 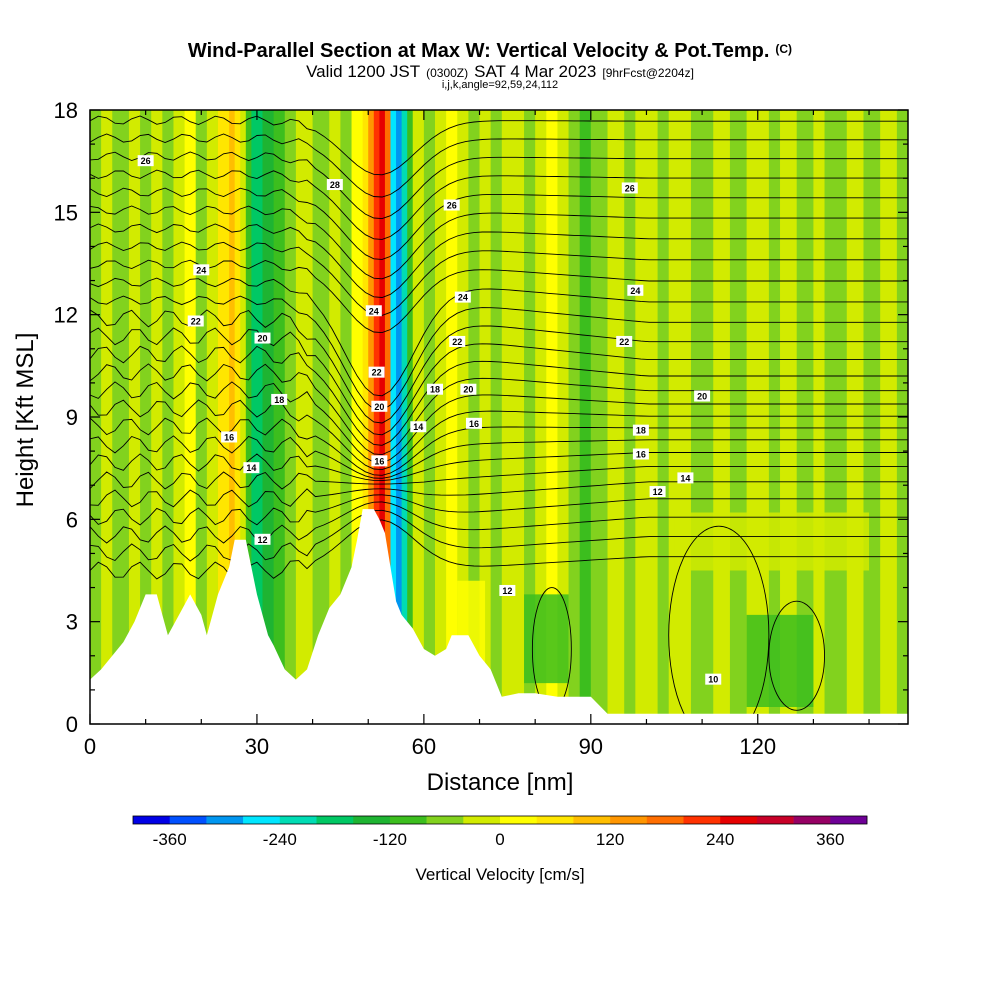 I want to click on x-tick-label: 30, so click(x=257, y=746).